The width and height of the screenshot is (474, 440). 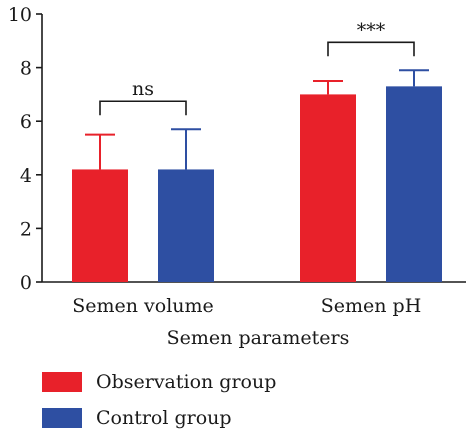 What do you see at coordinates (26, 176) in the screenshot?
I see `y-tick-label-4: 4` at bounding box center [26, 176].